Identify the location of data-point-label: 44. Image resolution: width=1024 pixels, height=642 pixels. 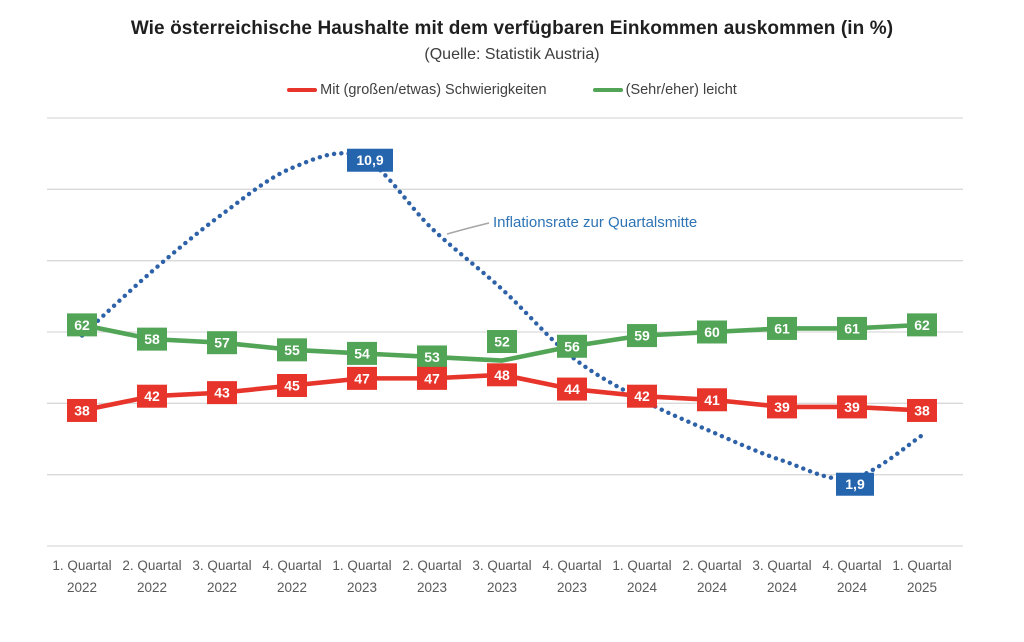
(572, 389).